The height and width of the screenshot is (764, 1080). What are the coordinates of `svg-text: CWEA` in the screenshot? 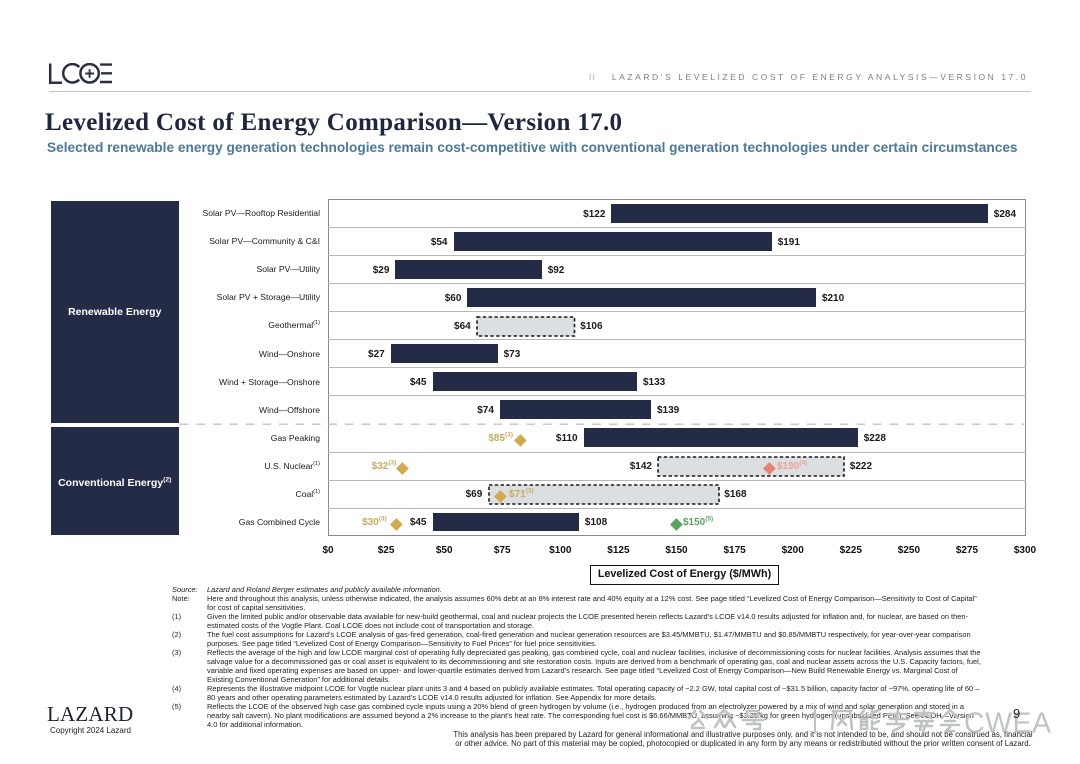 It's located at (1008, 722).